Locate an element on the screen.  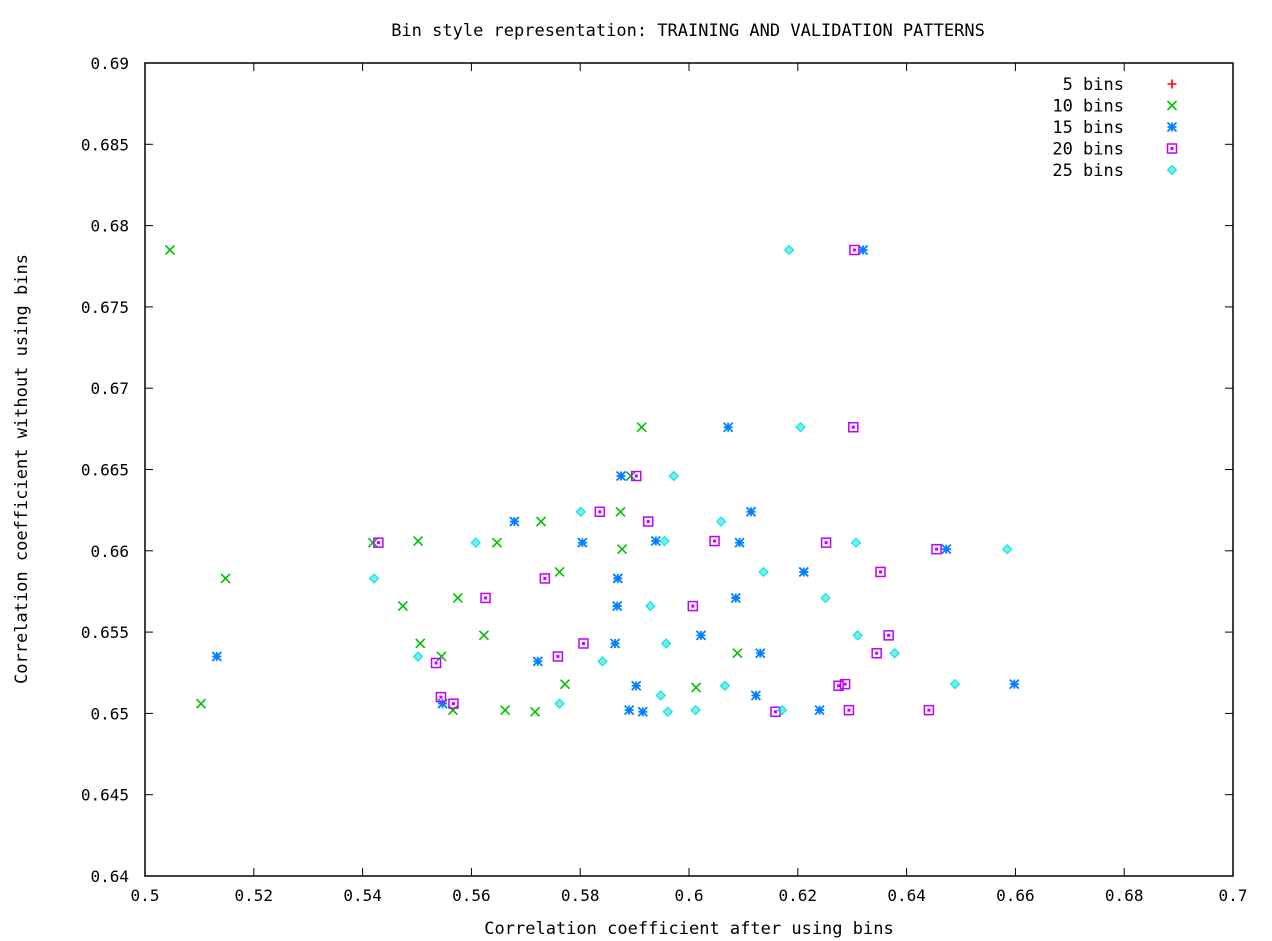
y-tick-label: 0.66 is located at coordinates (109, 551).